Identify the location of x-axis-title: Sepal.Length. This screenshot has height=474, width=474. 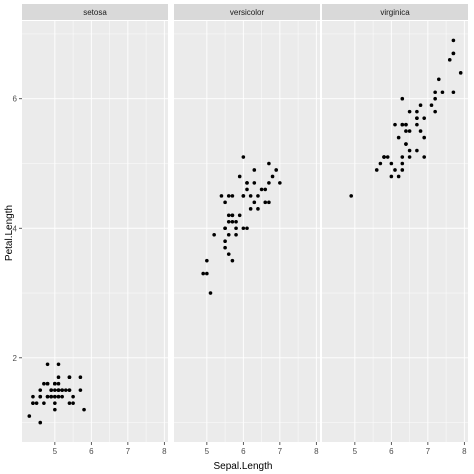
(243, 466).